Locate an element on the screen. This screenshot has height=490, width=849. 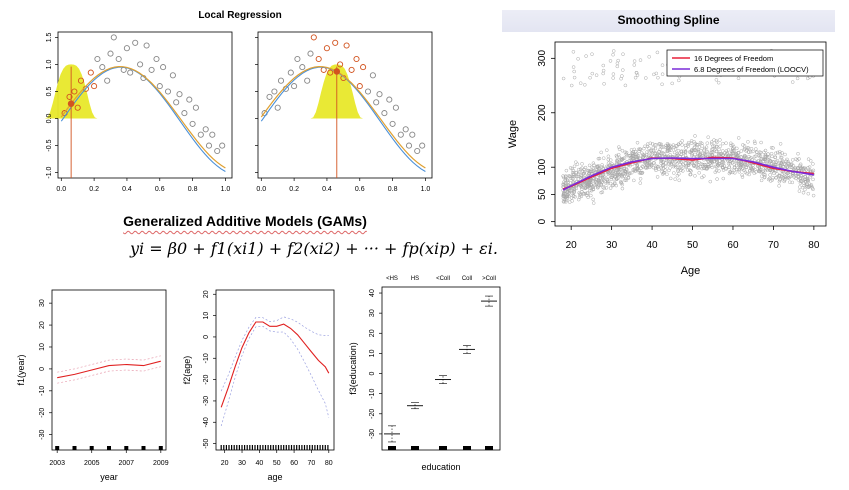
x-tick-label: 0.2 is located at coordinates (294, 189).